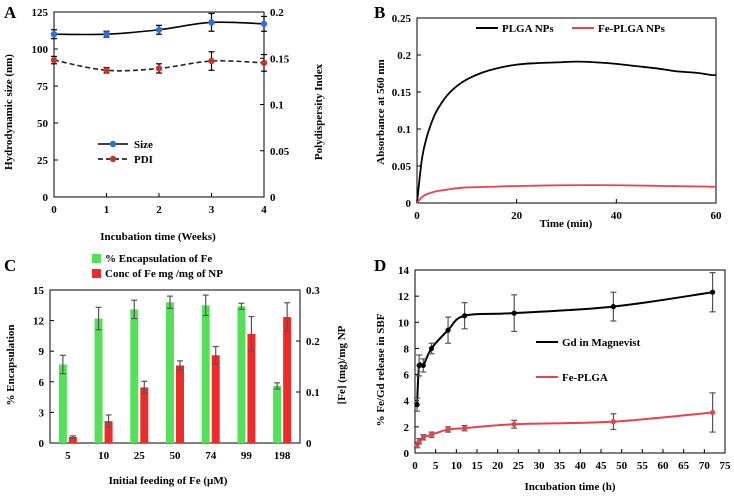 This screenshot has width=734, height=501. I want to click on panel-d-xtick-label: 0, so click(415, 466).